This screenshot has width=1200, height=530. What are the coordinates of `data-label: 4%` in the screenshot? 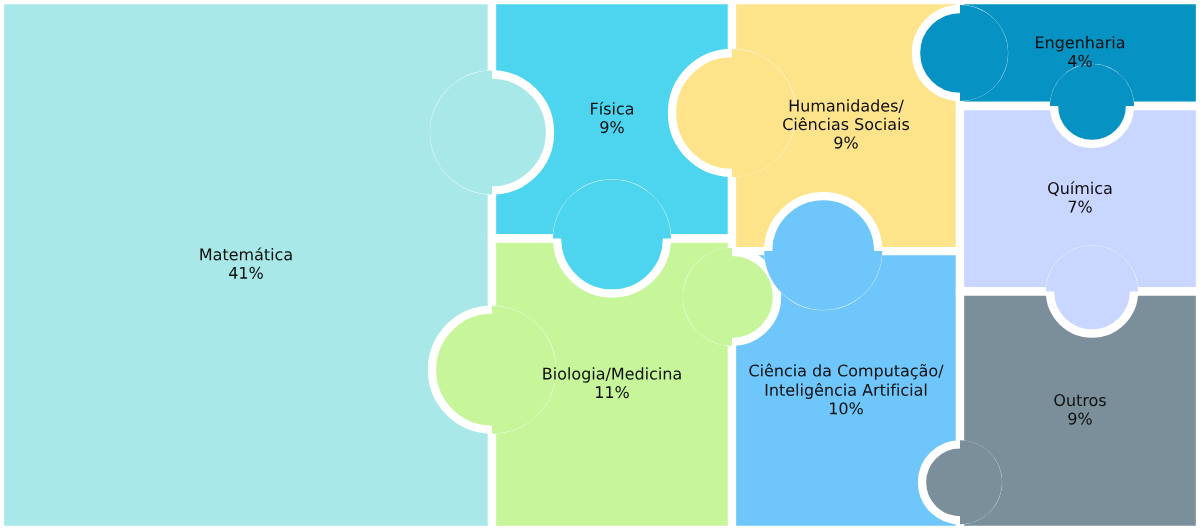 It's located at (1080, 60).